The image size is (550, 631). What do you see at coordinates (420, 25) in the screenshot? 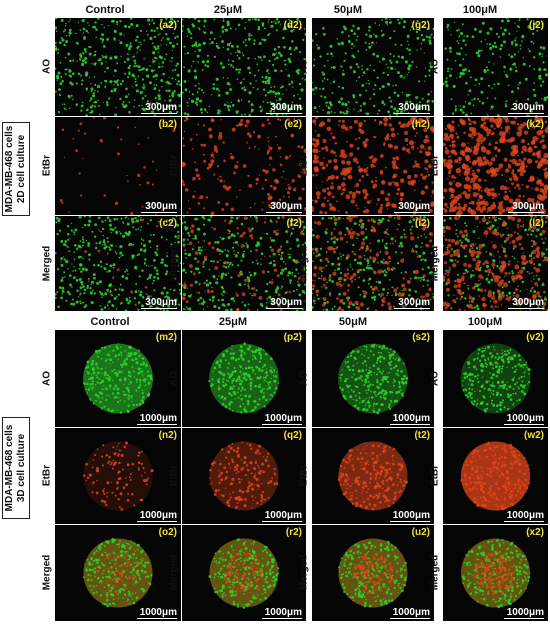
I see `panel-tag: (g2)` at bounding box center [420, 25].